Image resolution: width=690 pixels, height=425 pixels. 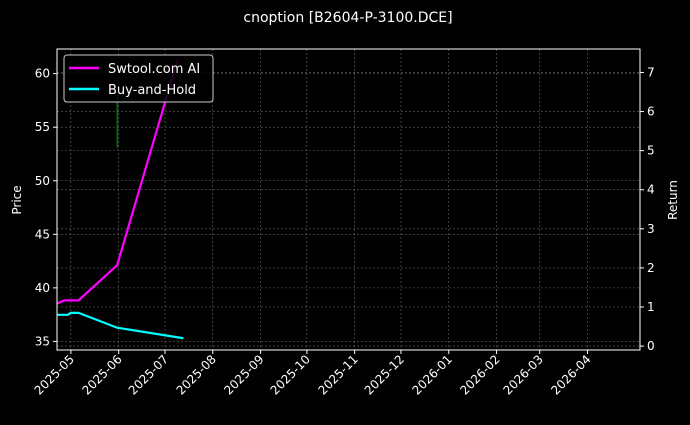 I want to click on y2-tick-label: 1, so click(x=651, y=307).